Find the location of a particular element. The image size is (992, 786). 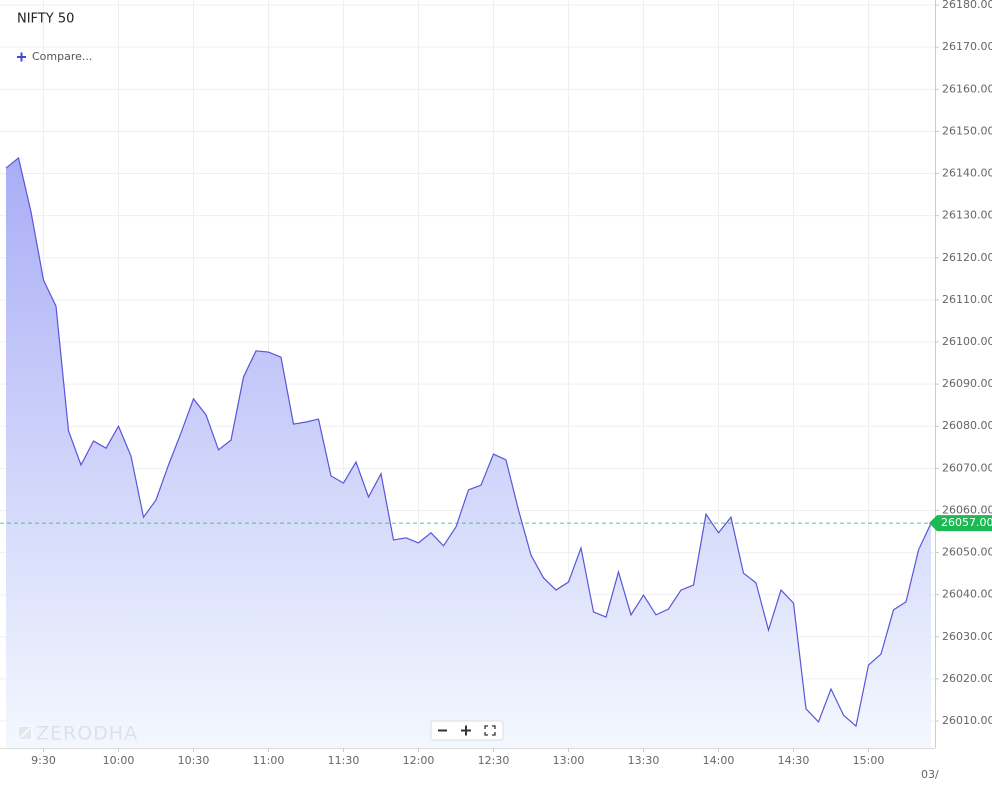

y-tick-label: 26180.00 is located at coordinates (967, 5).